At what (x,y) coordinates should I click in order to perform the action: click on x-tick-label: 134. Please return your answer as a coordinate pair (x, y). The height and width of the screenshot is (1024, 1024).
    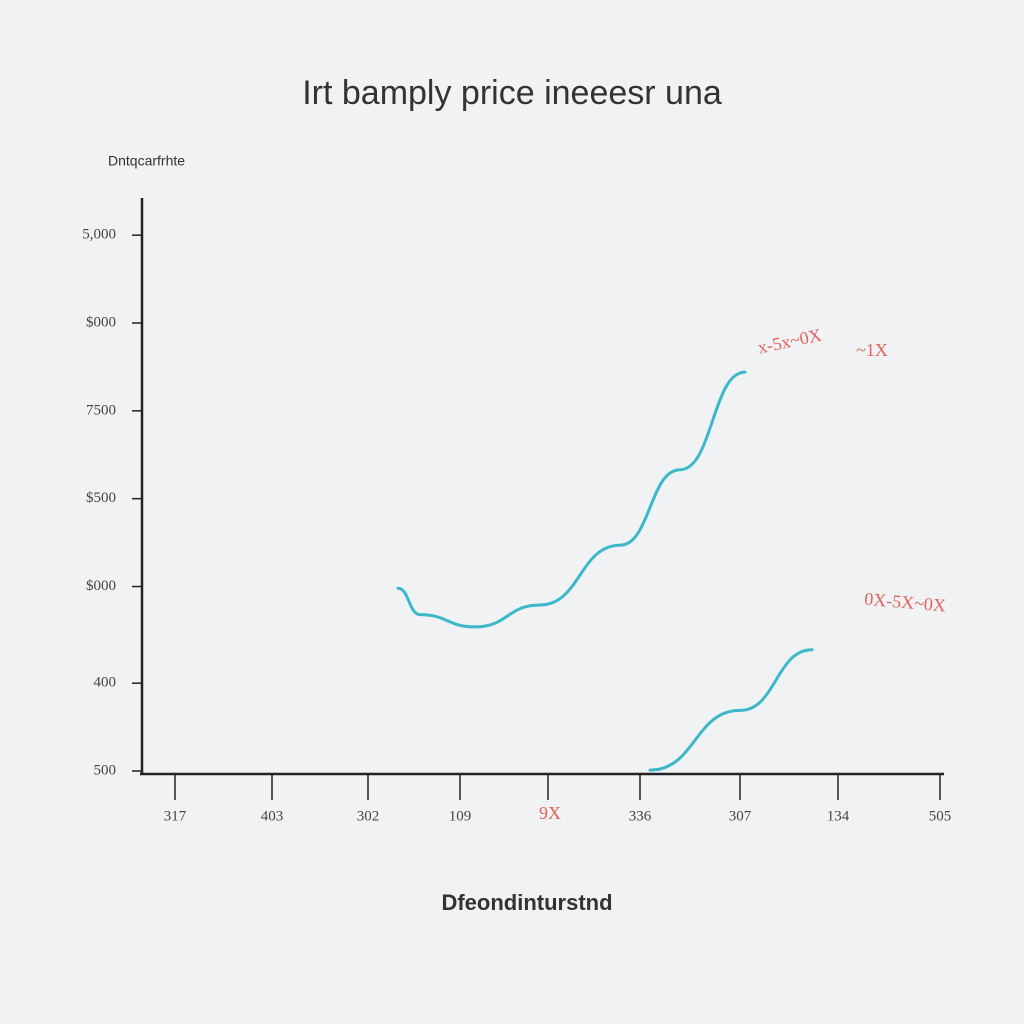
    Looking at the image, I should click on (838, 816).